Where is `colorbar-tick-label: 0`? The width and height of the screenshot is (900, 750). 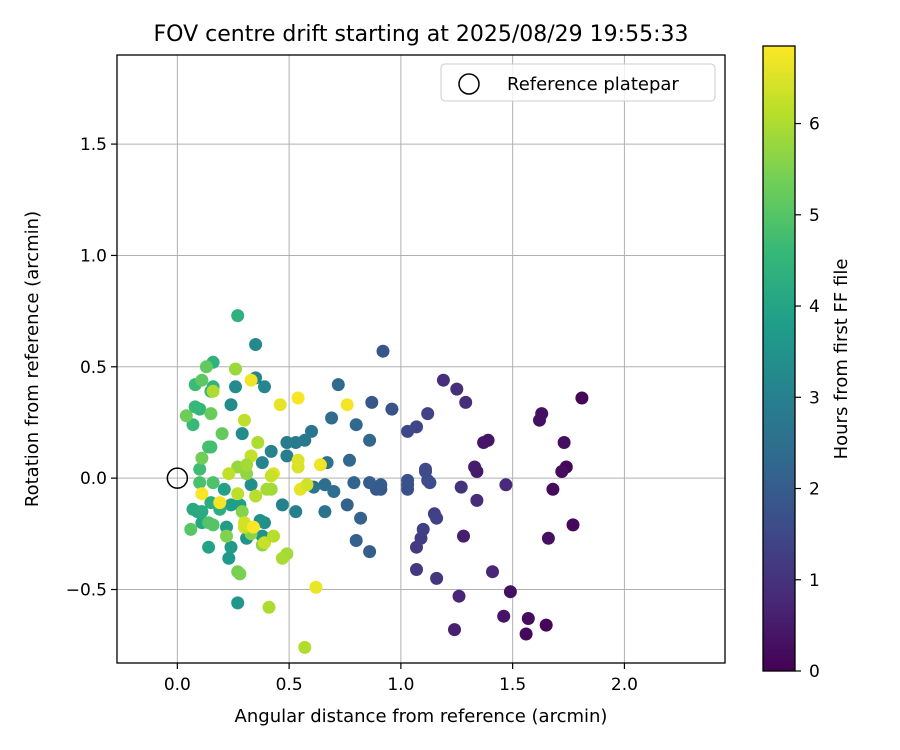 colorbar-tick-label: 0 is located at coordinates (814, 672).